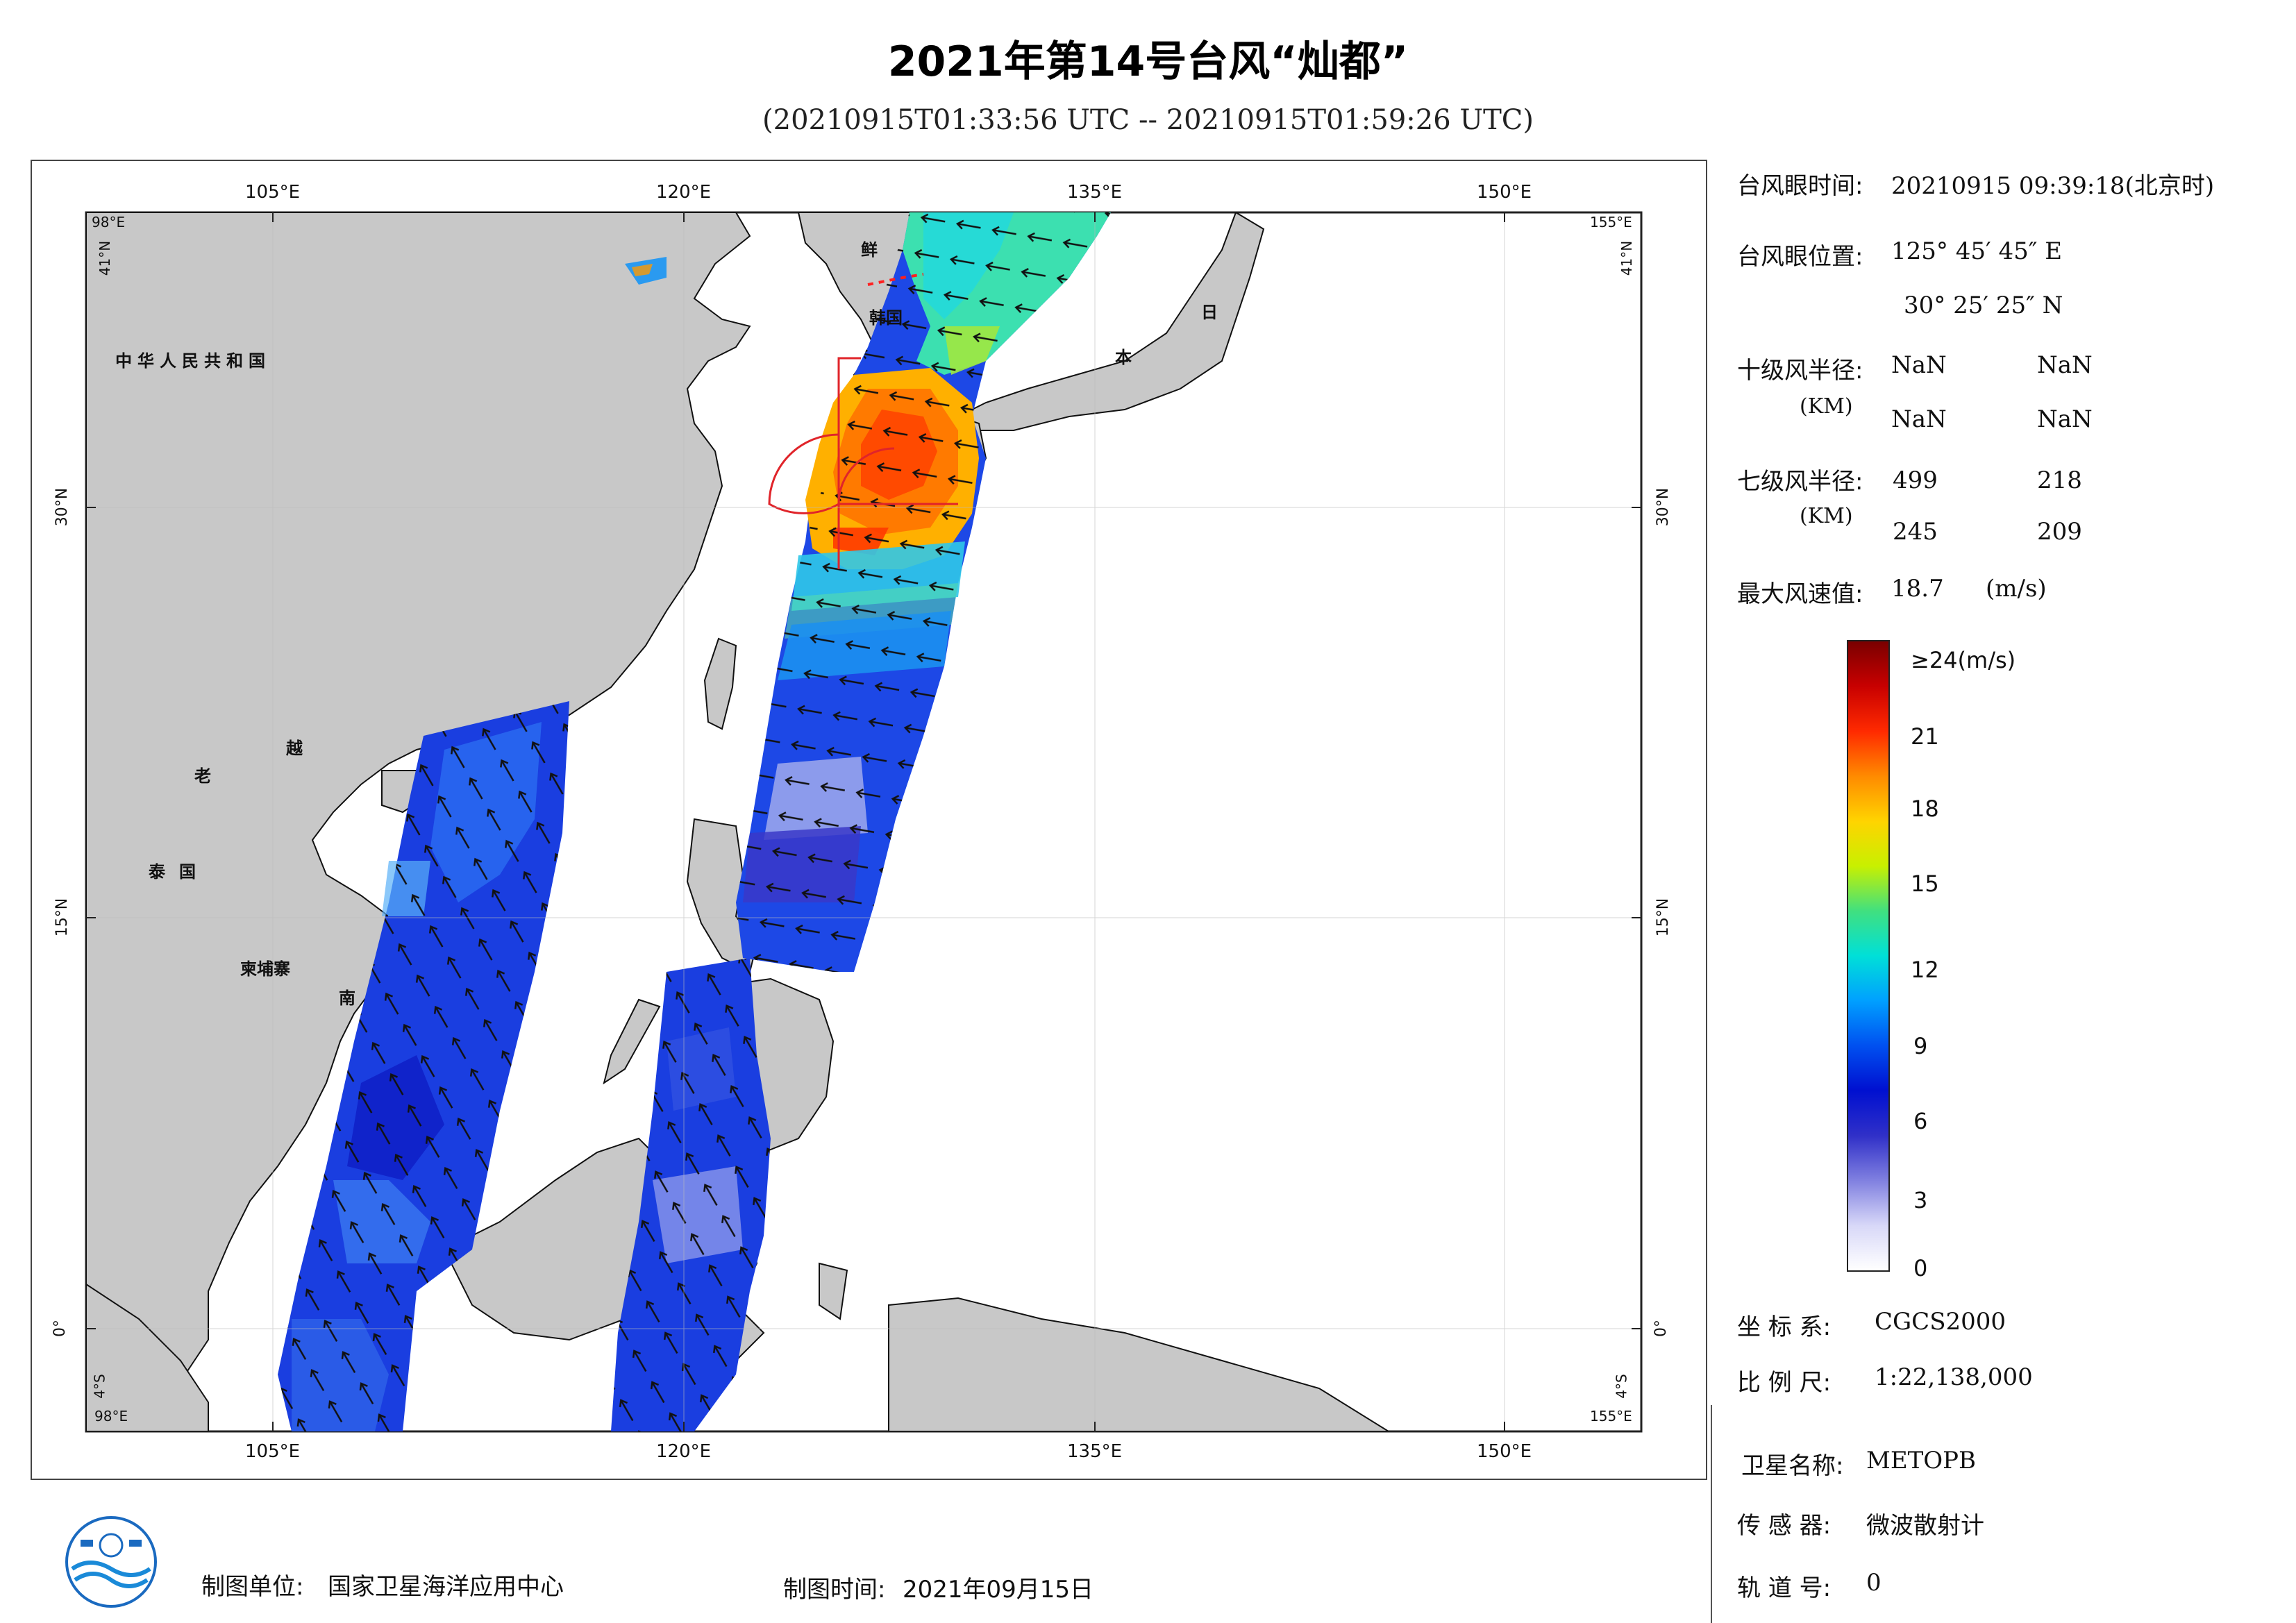  I want to click on sensor-value: 微波散射计, so click(1925, 1526).